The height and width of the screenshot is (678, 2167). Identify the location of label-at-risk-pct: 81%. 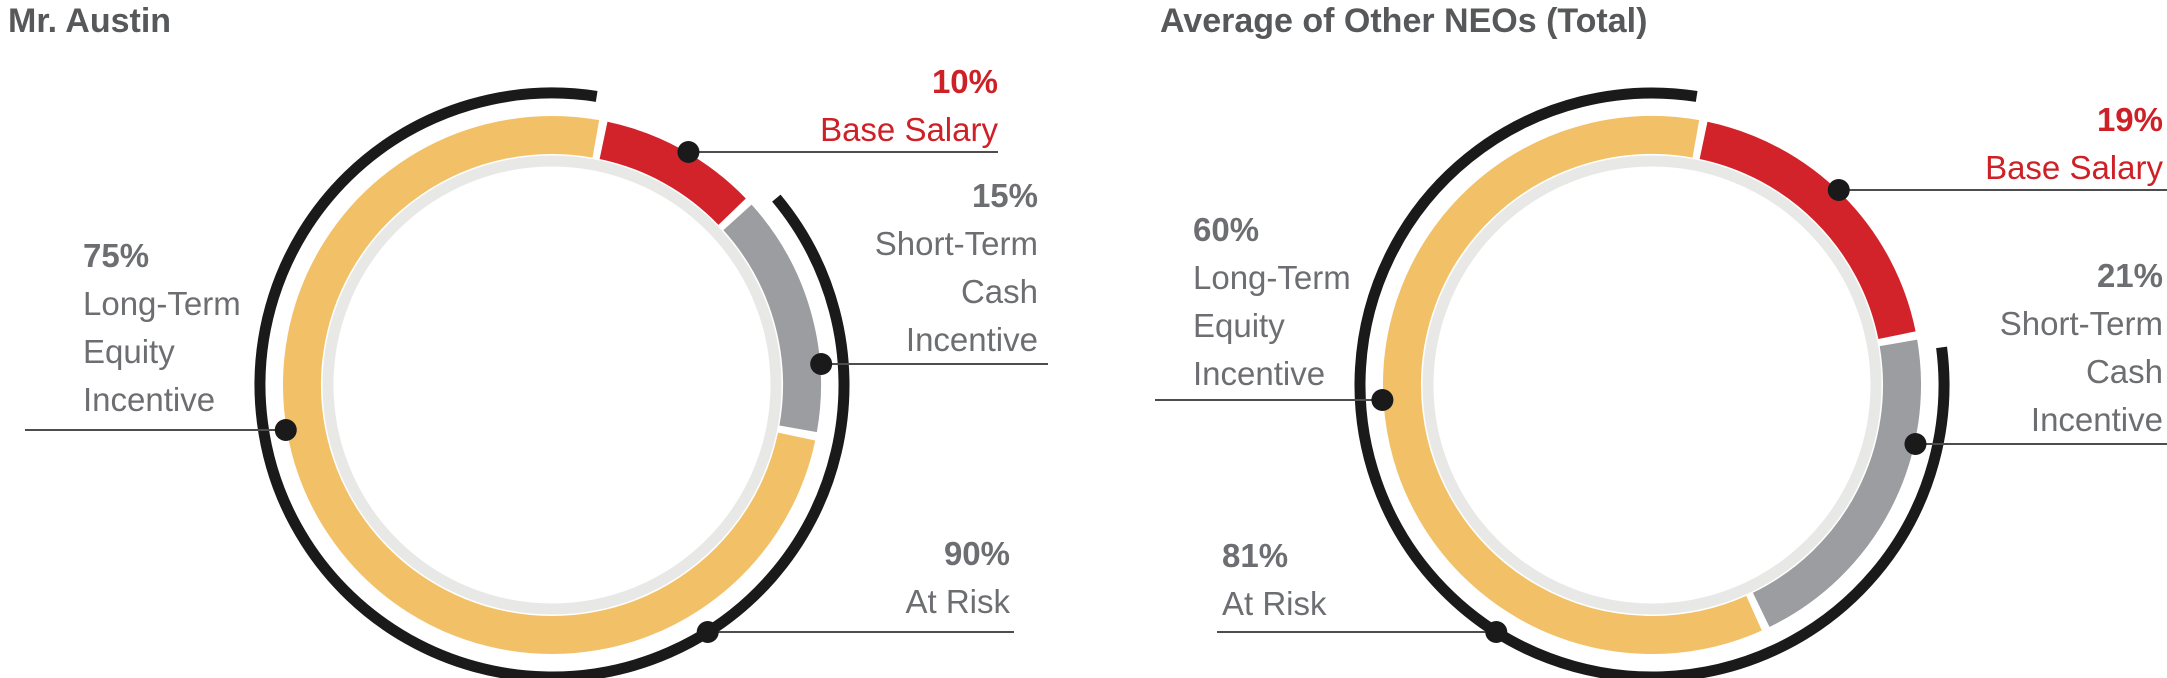
(1255, 555).